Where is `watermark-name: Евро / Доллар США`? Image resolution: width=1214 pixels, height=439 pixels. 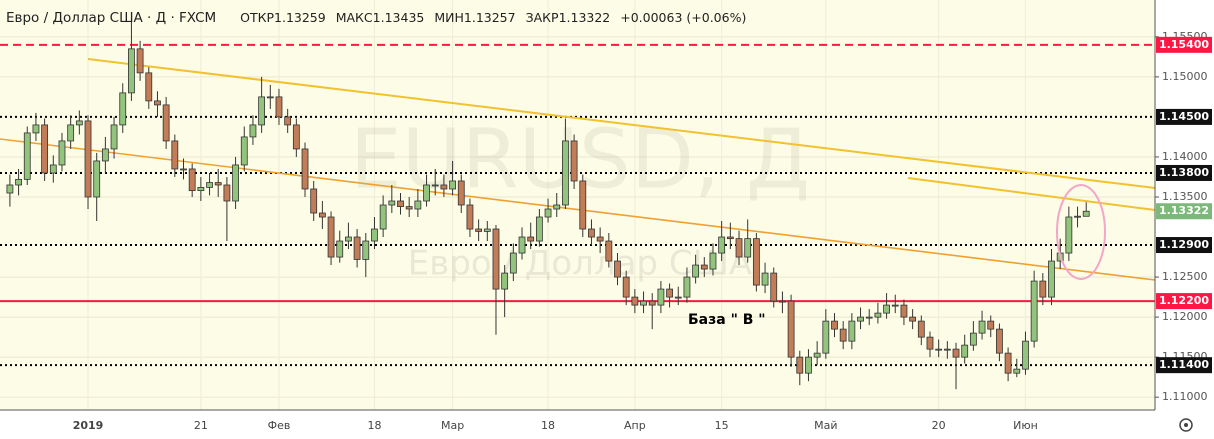 watermark-name: Евро / Доллар США is located at coordinates (580, 264).